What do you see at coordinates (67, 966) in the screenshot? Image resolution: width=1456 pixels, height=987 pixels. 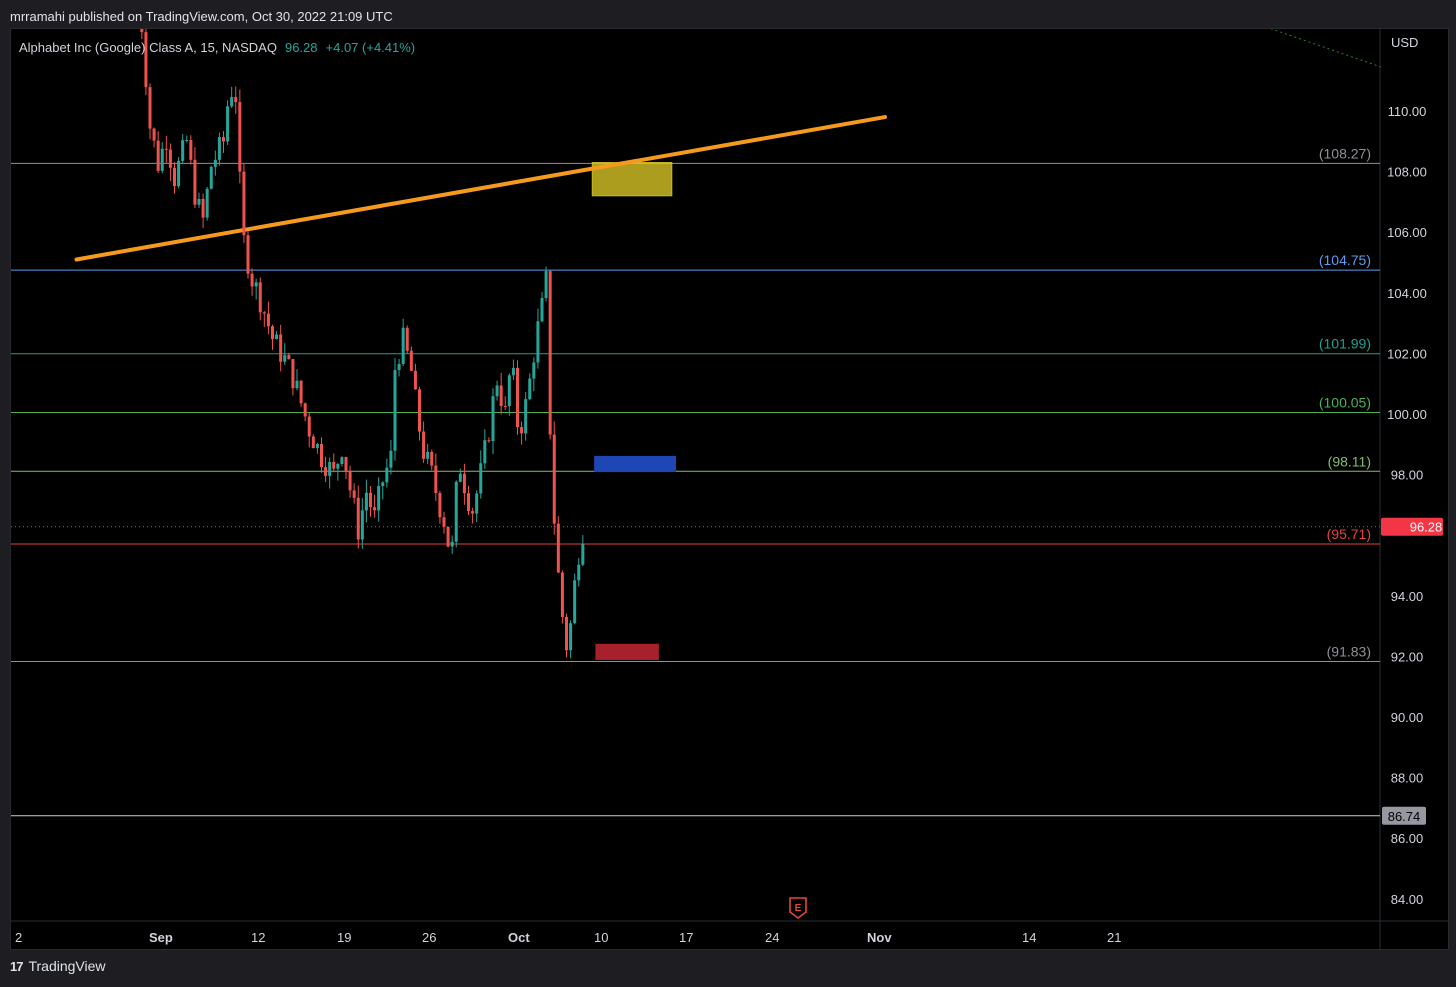 I see `footer-brand: TradingView` at bounding box center [67, 966].